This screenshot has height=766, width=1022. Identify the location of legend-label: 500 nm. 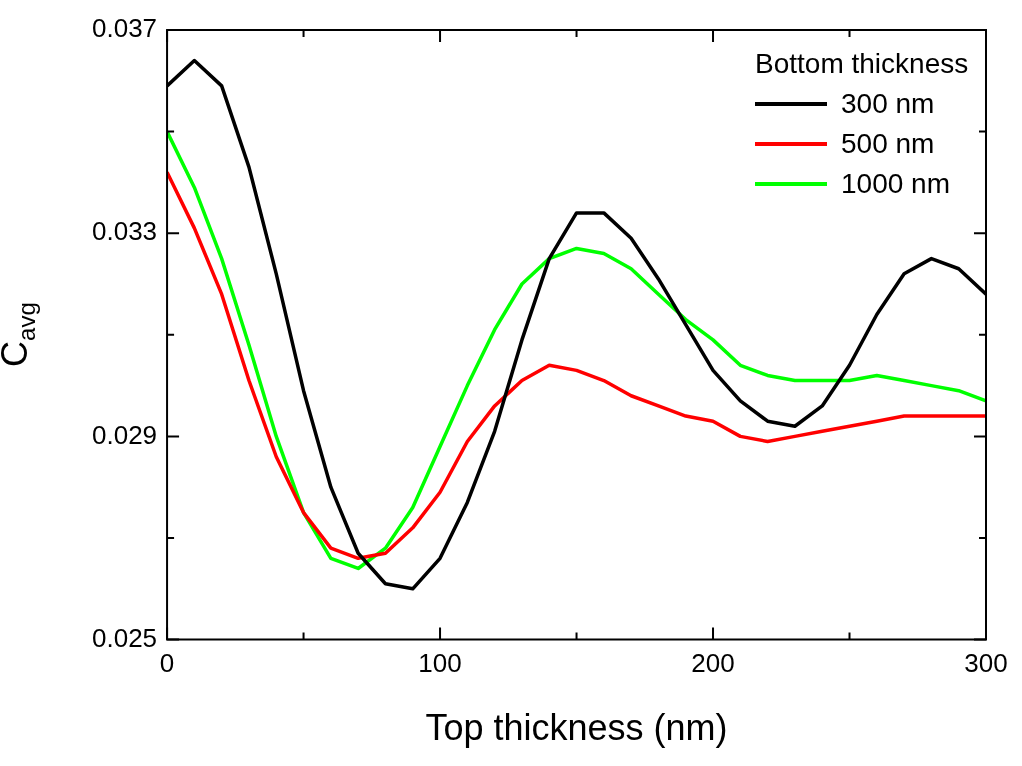
(888, 144).